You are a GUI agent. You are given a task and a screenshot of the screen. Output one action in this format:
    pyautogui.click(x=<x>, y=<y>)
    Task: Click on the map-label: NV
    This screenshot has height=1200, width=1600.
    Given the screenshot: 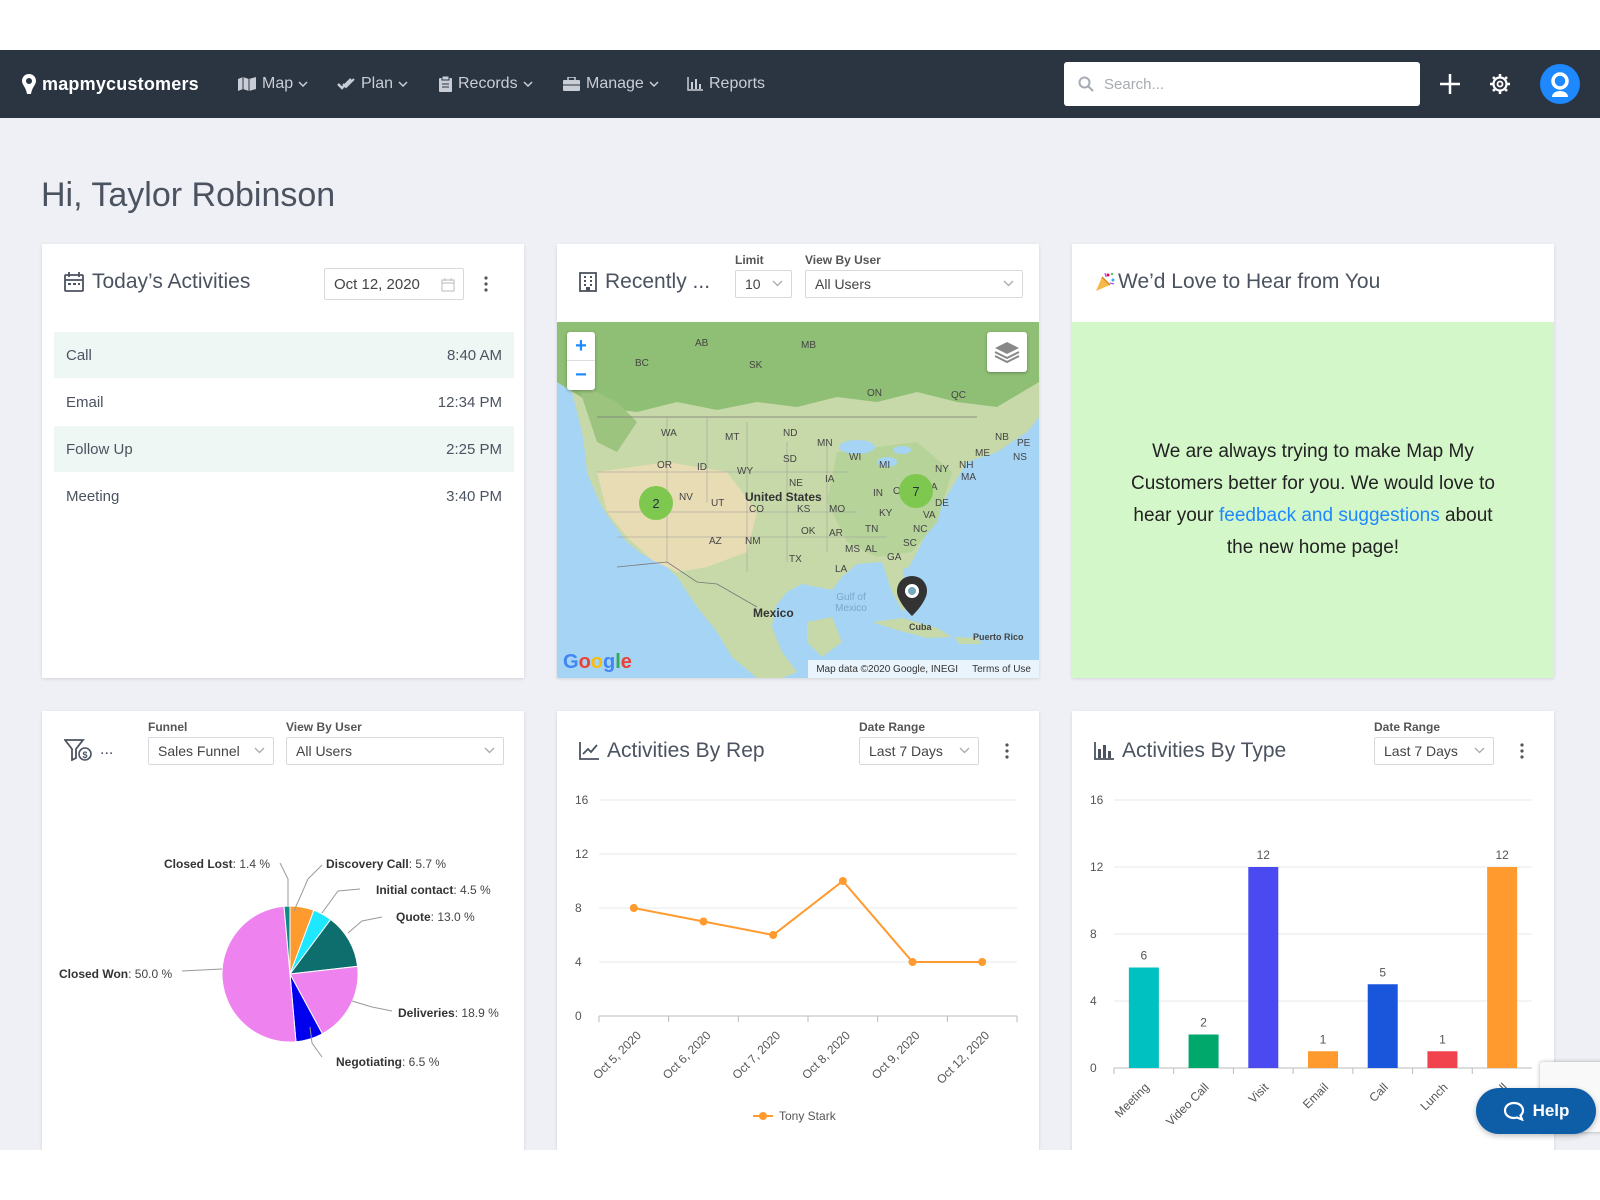 What is the action you would take?
    pyautogui.click(x=686, y=497)
    